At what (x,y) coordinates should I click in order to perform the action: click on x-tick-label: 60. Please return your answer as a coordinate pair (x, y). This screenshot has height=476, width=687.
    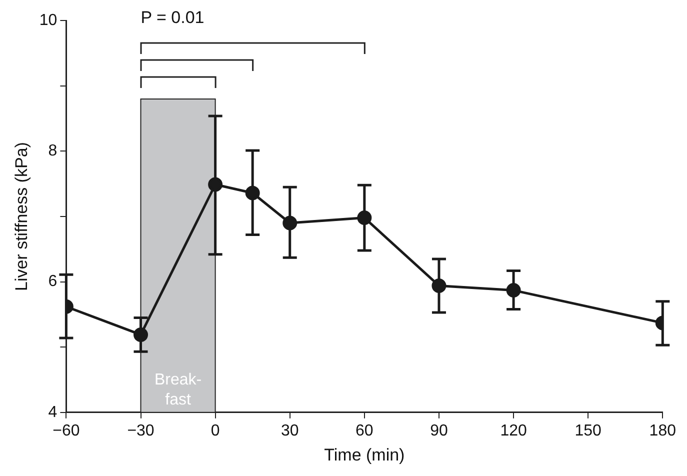
    Looking at the image, I should click on (365, 431).